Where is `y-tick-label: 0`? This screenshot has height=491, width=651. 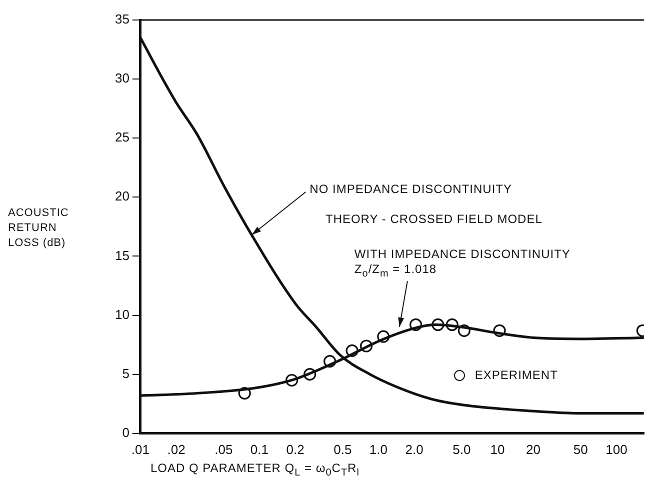
y-tick-label: 0 is located at coordinates (126, 432).